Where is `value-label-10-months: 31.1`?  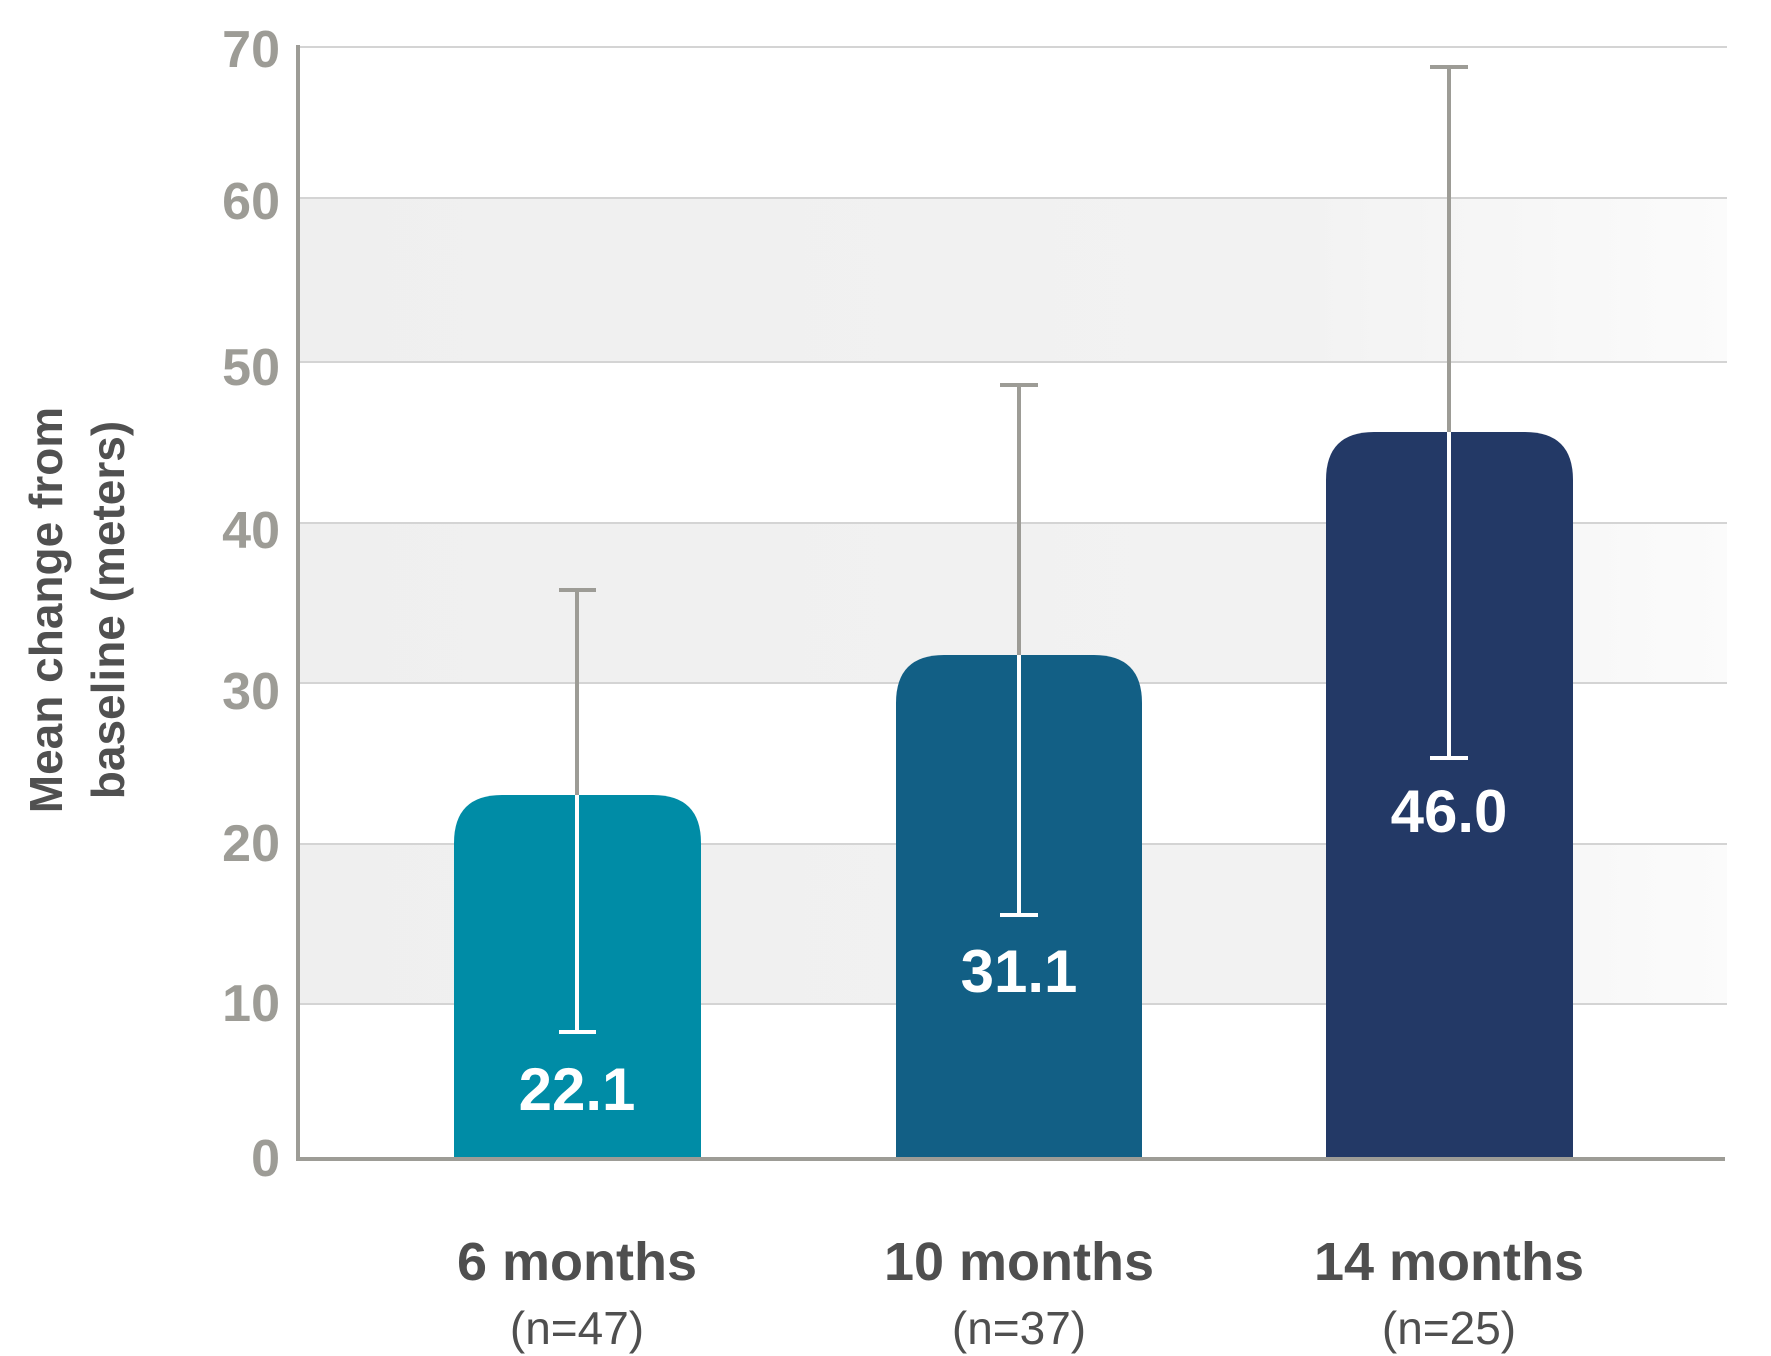
value-label-10-months: 31.1 is located at coordinates (1019, 971).